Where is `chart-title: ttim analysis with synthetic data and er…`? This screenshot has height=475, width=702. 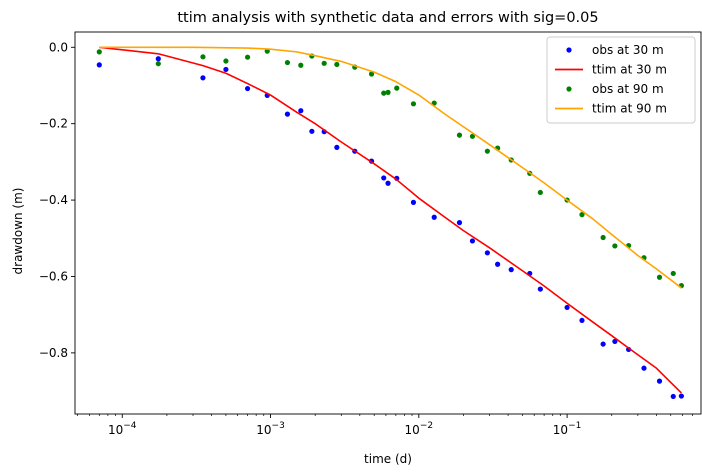
chart-title: ttim analysis with synthetic data and er… is located at coordinates (387, 18).